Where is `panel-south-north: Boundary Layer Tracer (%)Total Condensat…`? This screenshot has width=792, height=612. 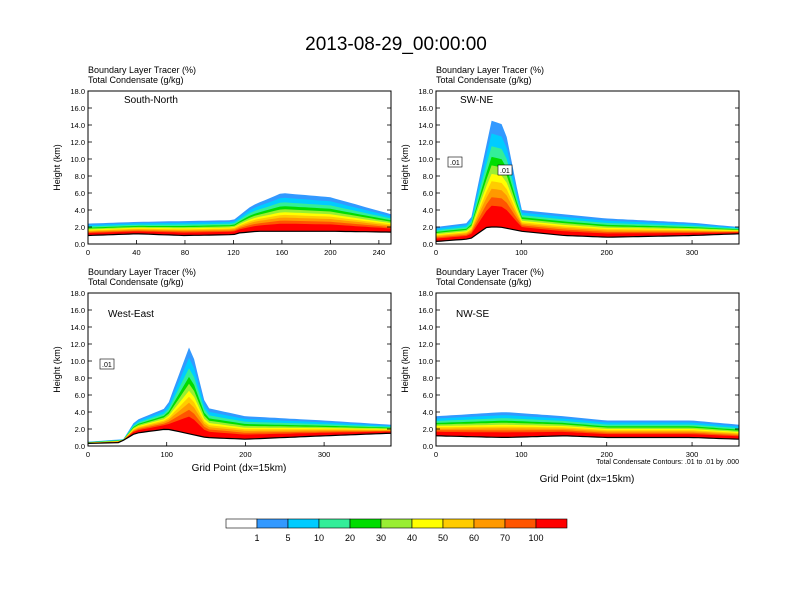 panel-south-north: Boundary Layer Tracer (%)Total Condensat… is located at coordinates (222, 161).